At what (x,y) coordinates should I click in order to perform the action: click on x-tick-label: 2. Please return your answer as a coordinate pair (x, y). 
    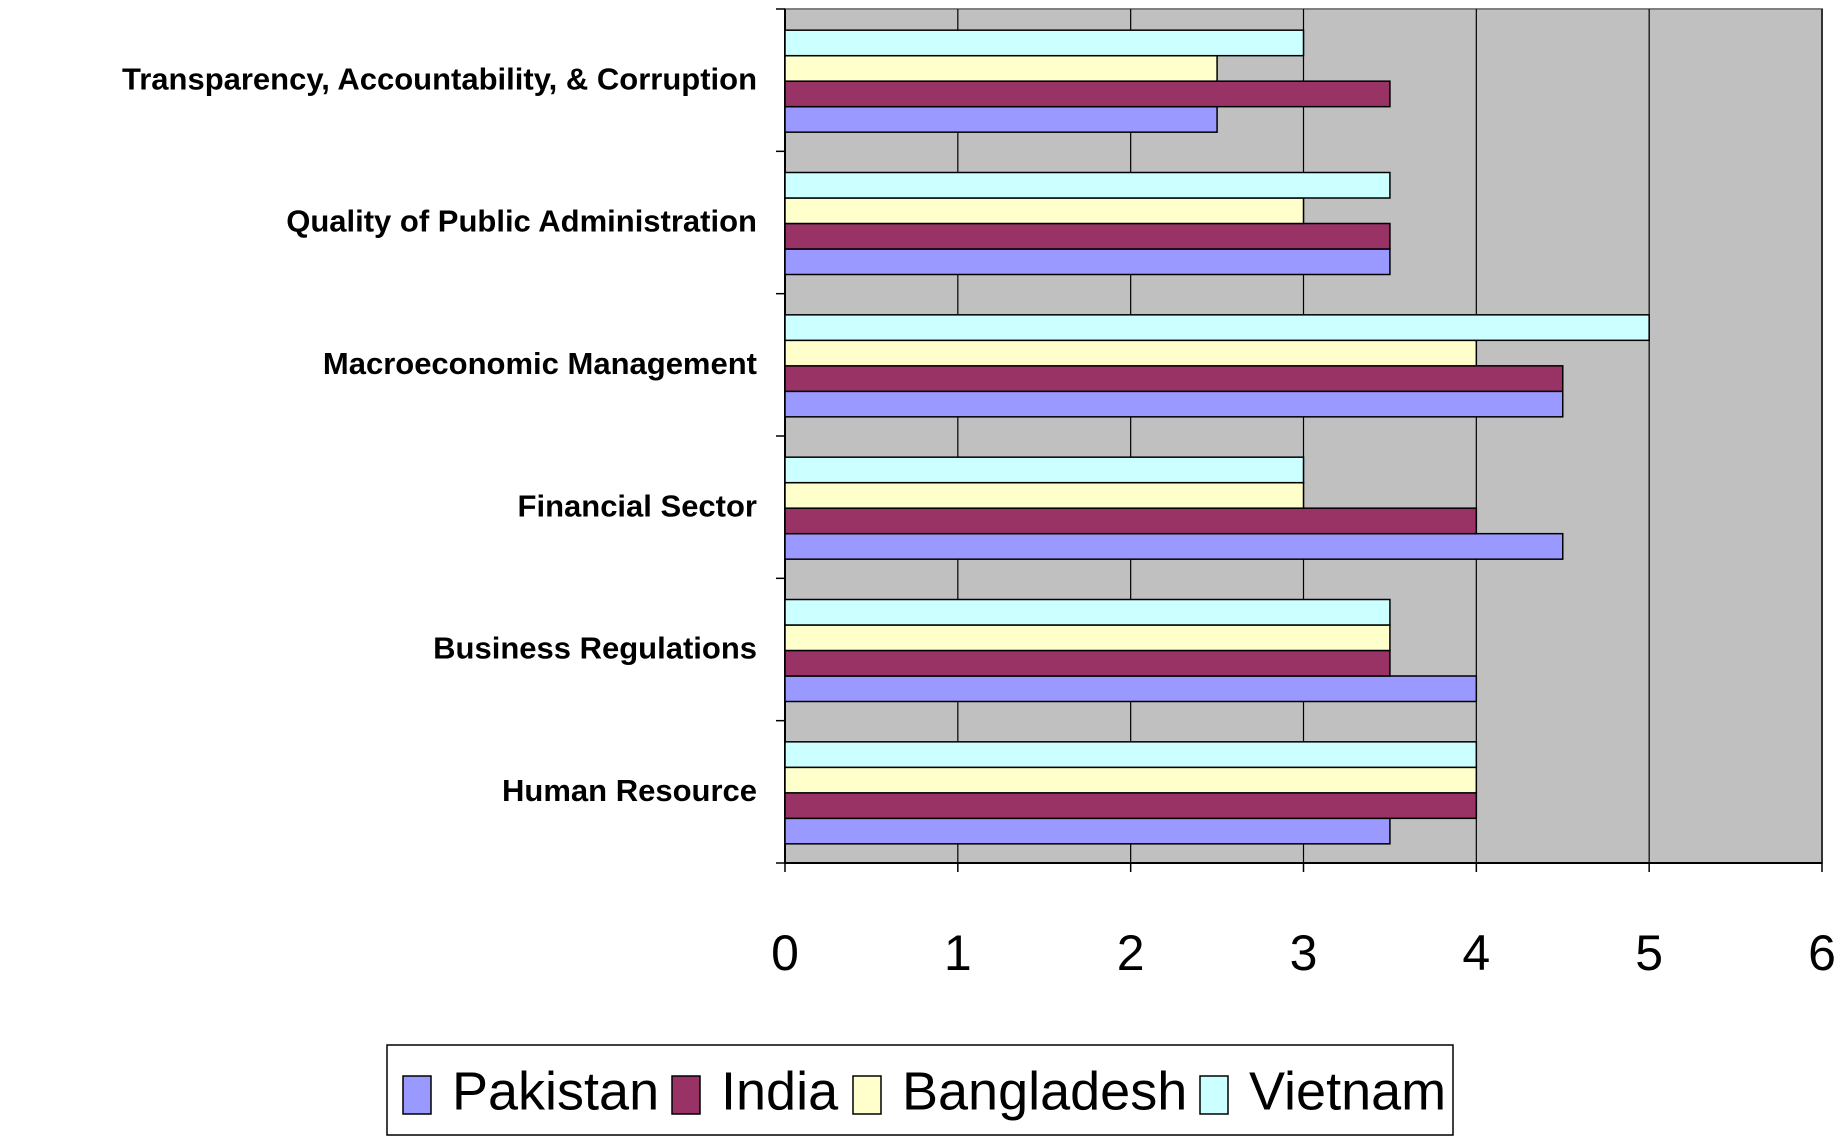
    Looking at the image, I should click on (1131, 953).